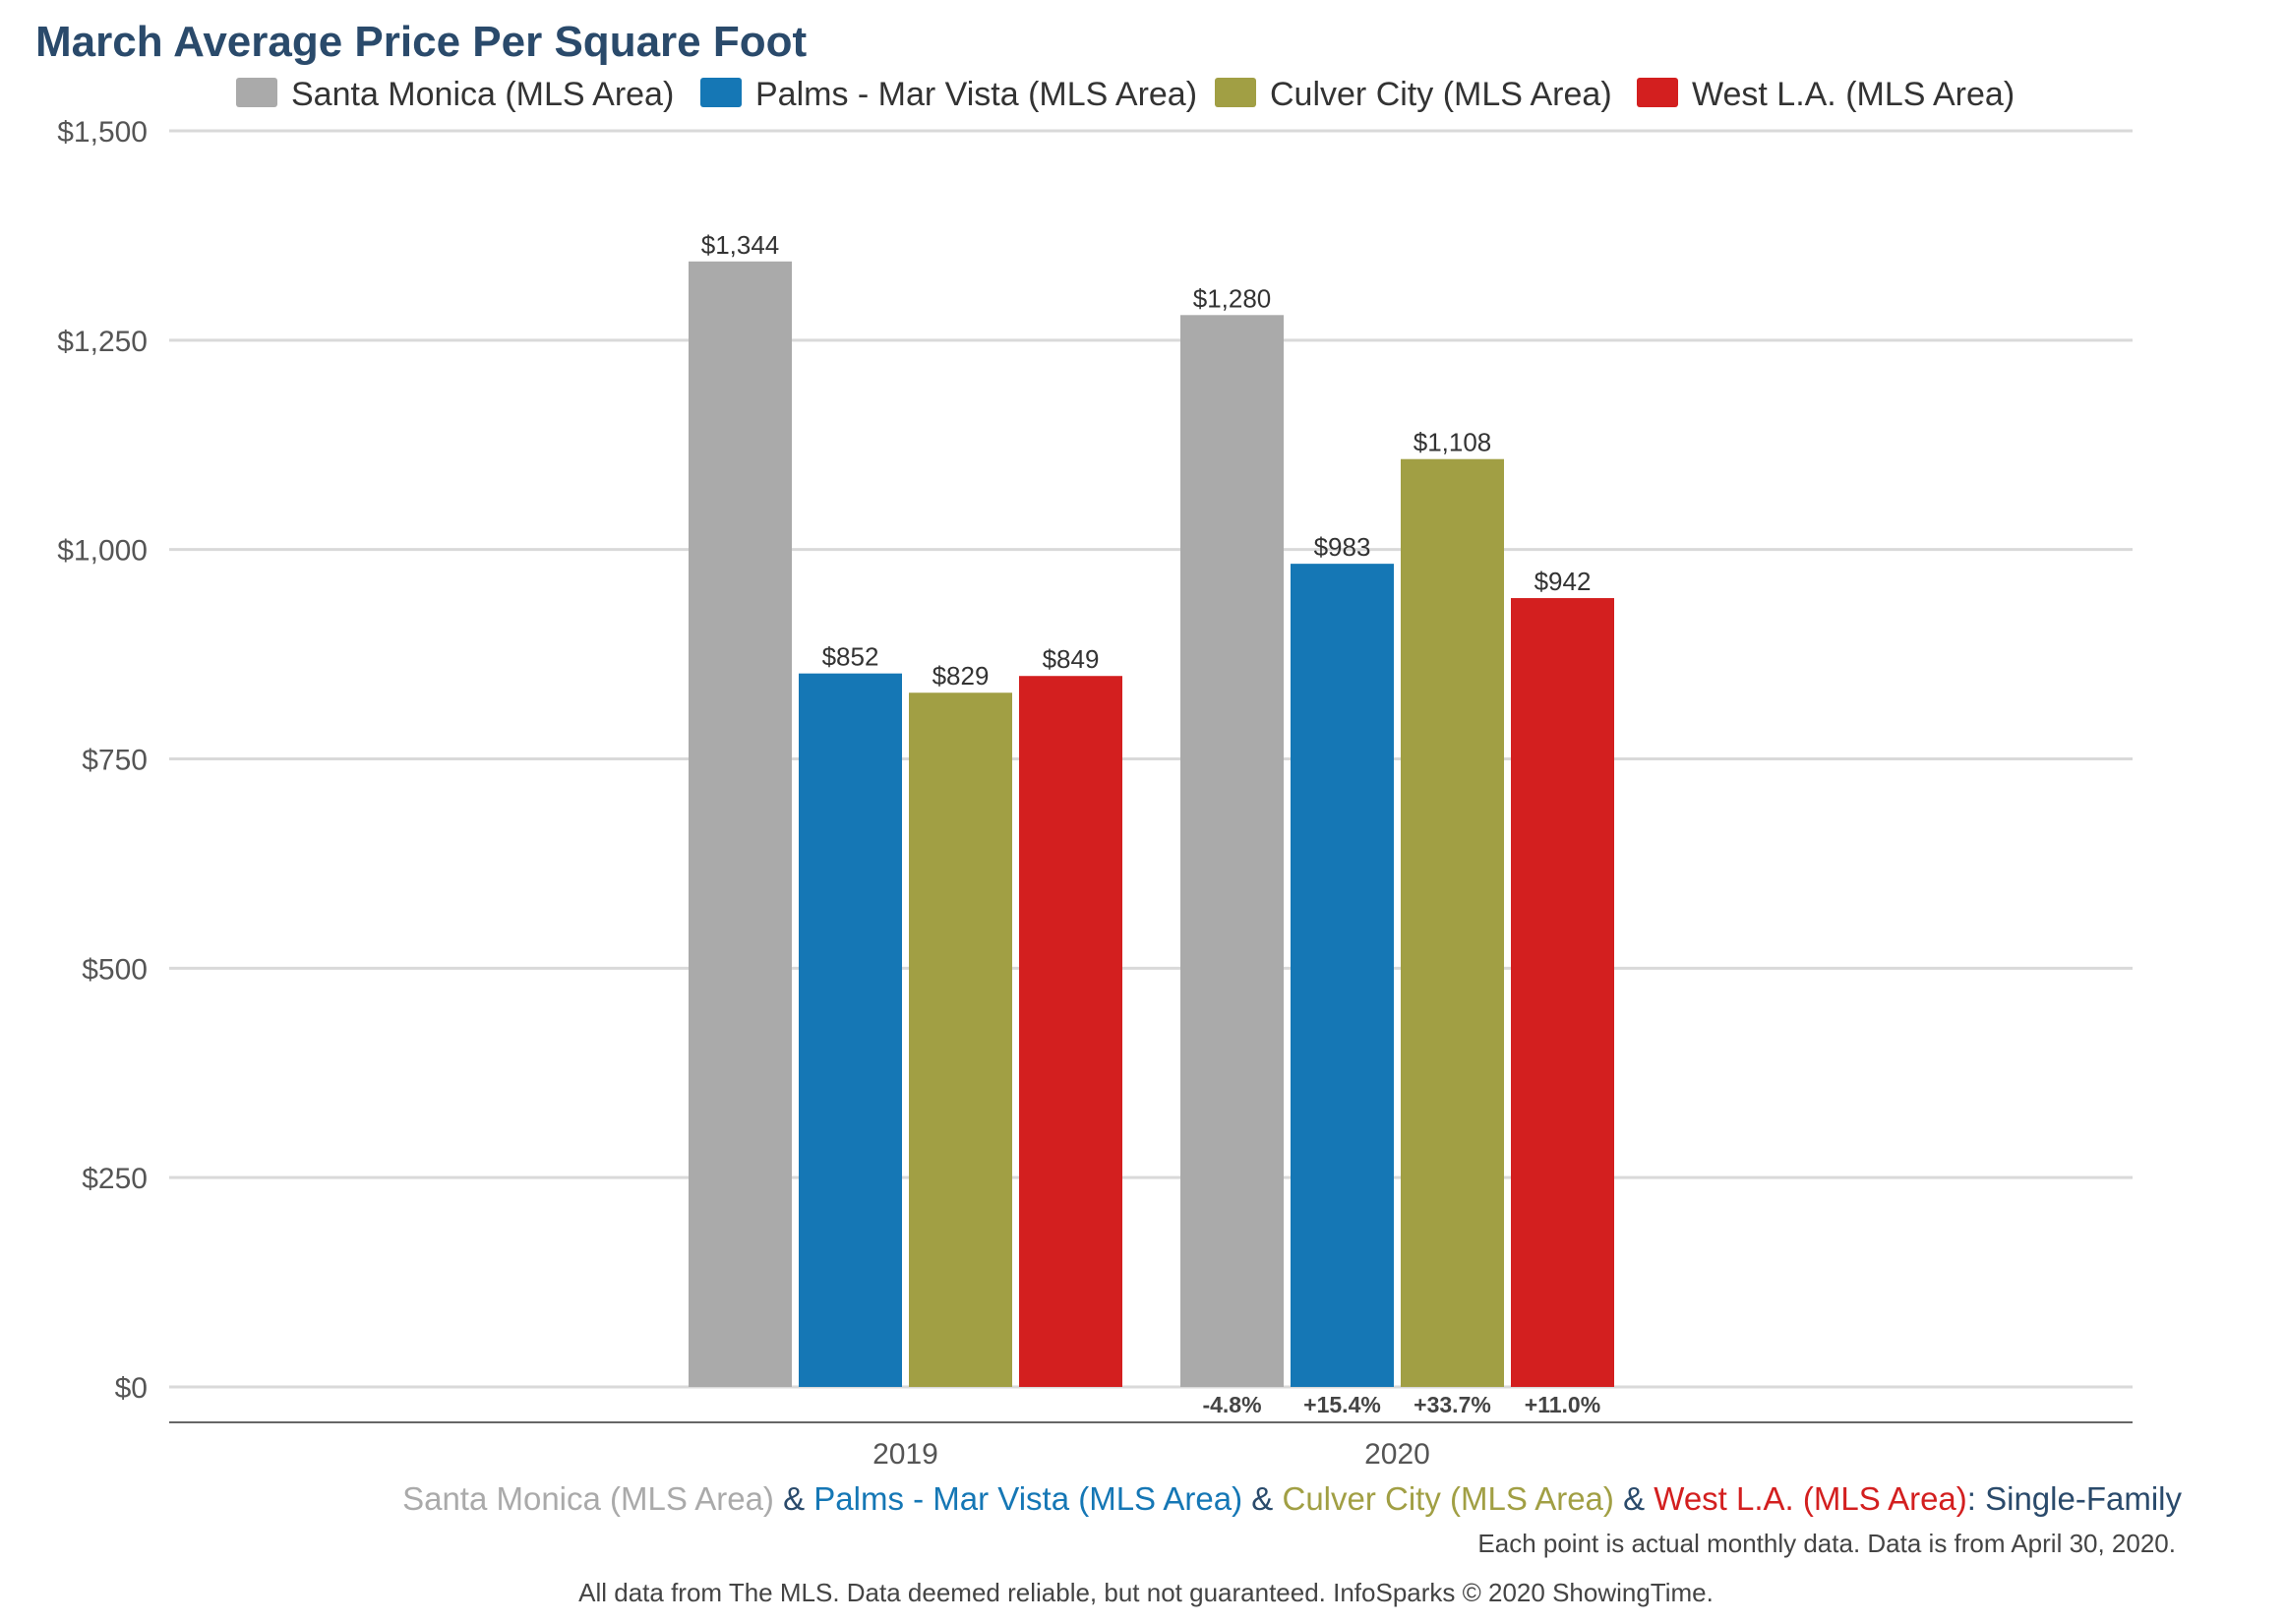 This screenshot has height=1624, width=2286. I want to click on y-tick-label: $250, so click(115, 1179).